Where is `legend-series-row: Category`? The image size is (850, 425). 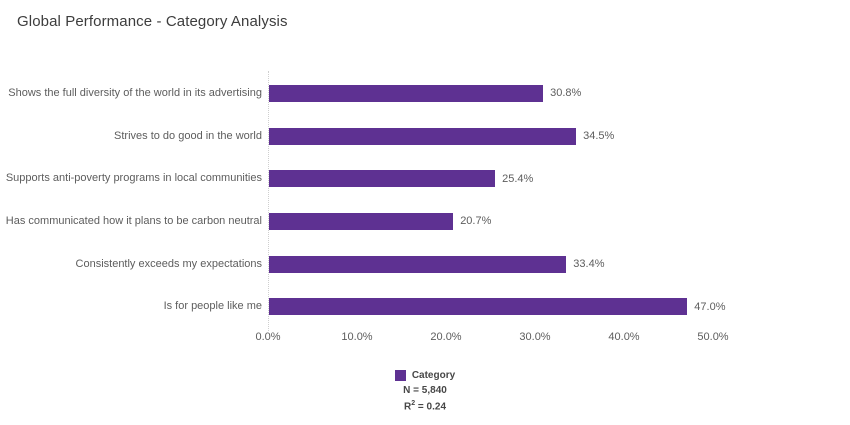 legend-series-row: Category is located at coordinates (425, 375).